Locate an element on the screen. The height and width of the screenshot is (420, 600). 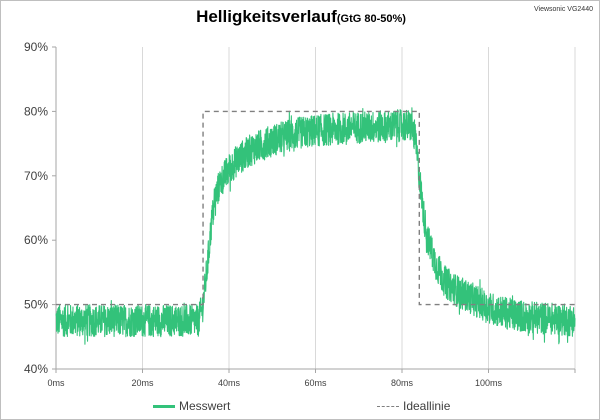
legend-item-ideallinie: Ideallinie is located at coordinates (413, 406).